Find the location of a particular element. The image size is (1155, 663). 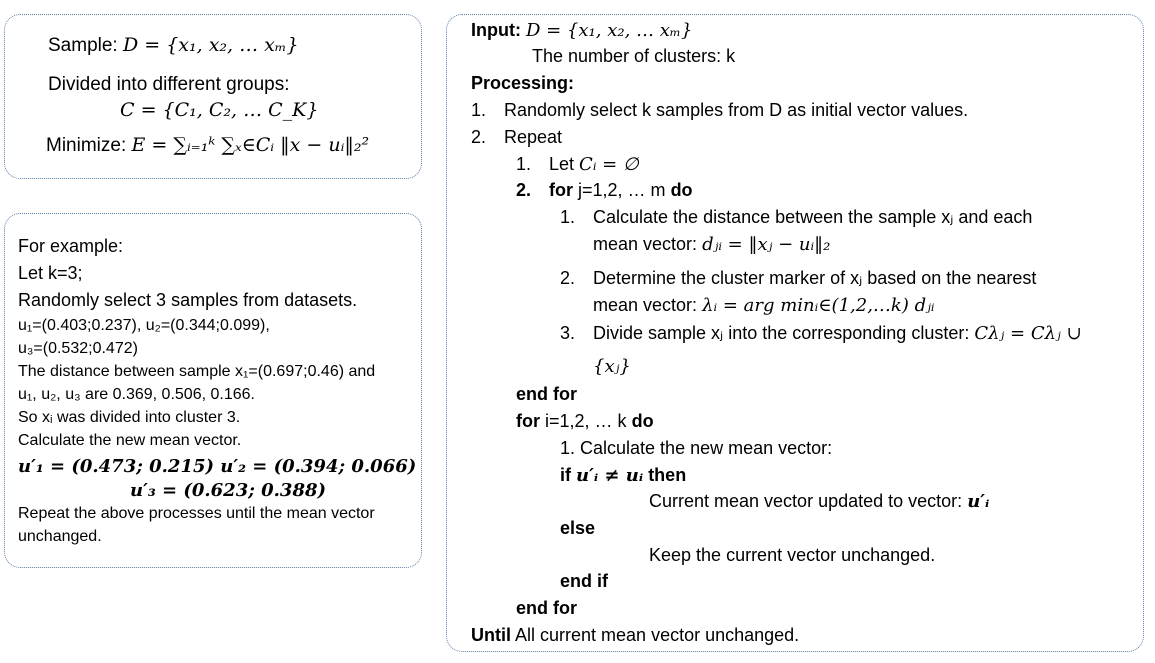

sample-line: Sample: D = {x₁, x₂, … xₘ} is located at coordinates (173, 45).